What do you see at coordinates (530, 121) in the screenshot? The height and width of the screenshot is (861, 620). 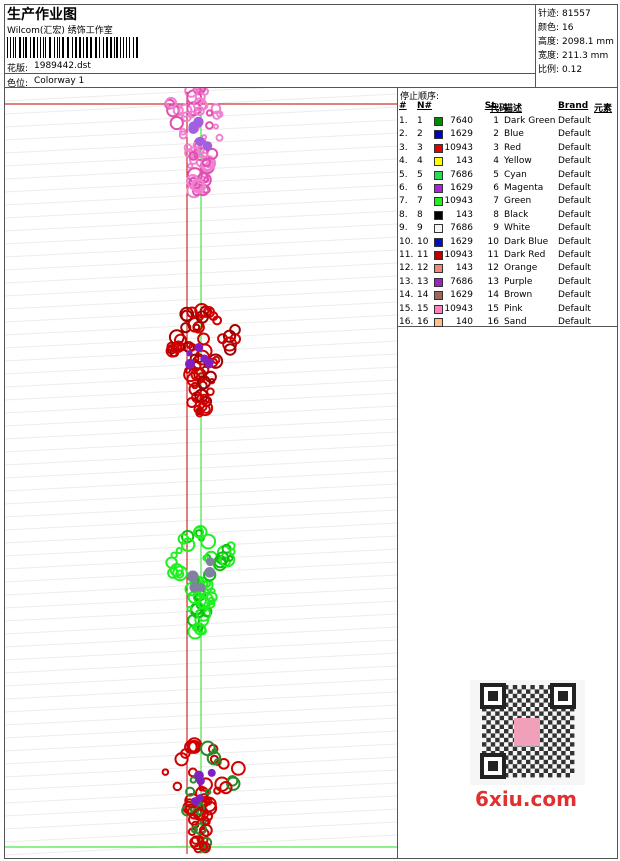 I see `description: Dark Green` at bounding box center [530, 121].